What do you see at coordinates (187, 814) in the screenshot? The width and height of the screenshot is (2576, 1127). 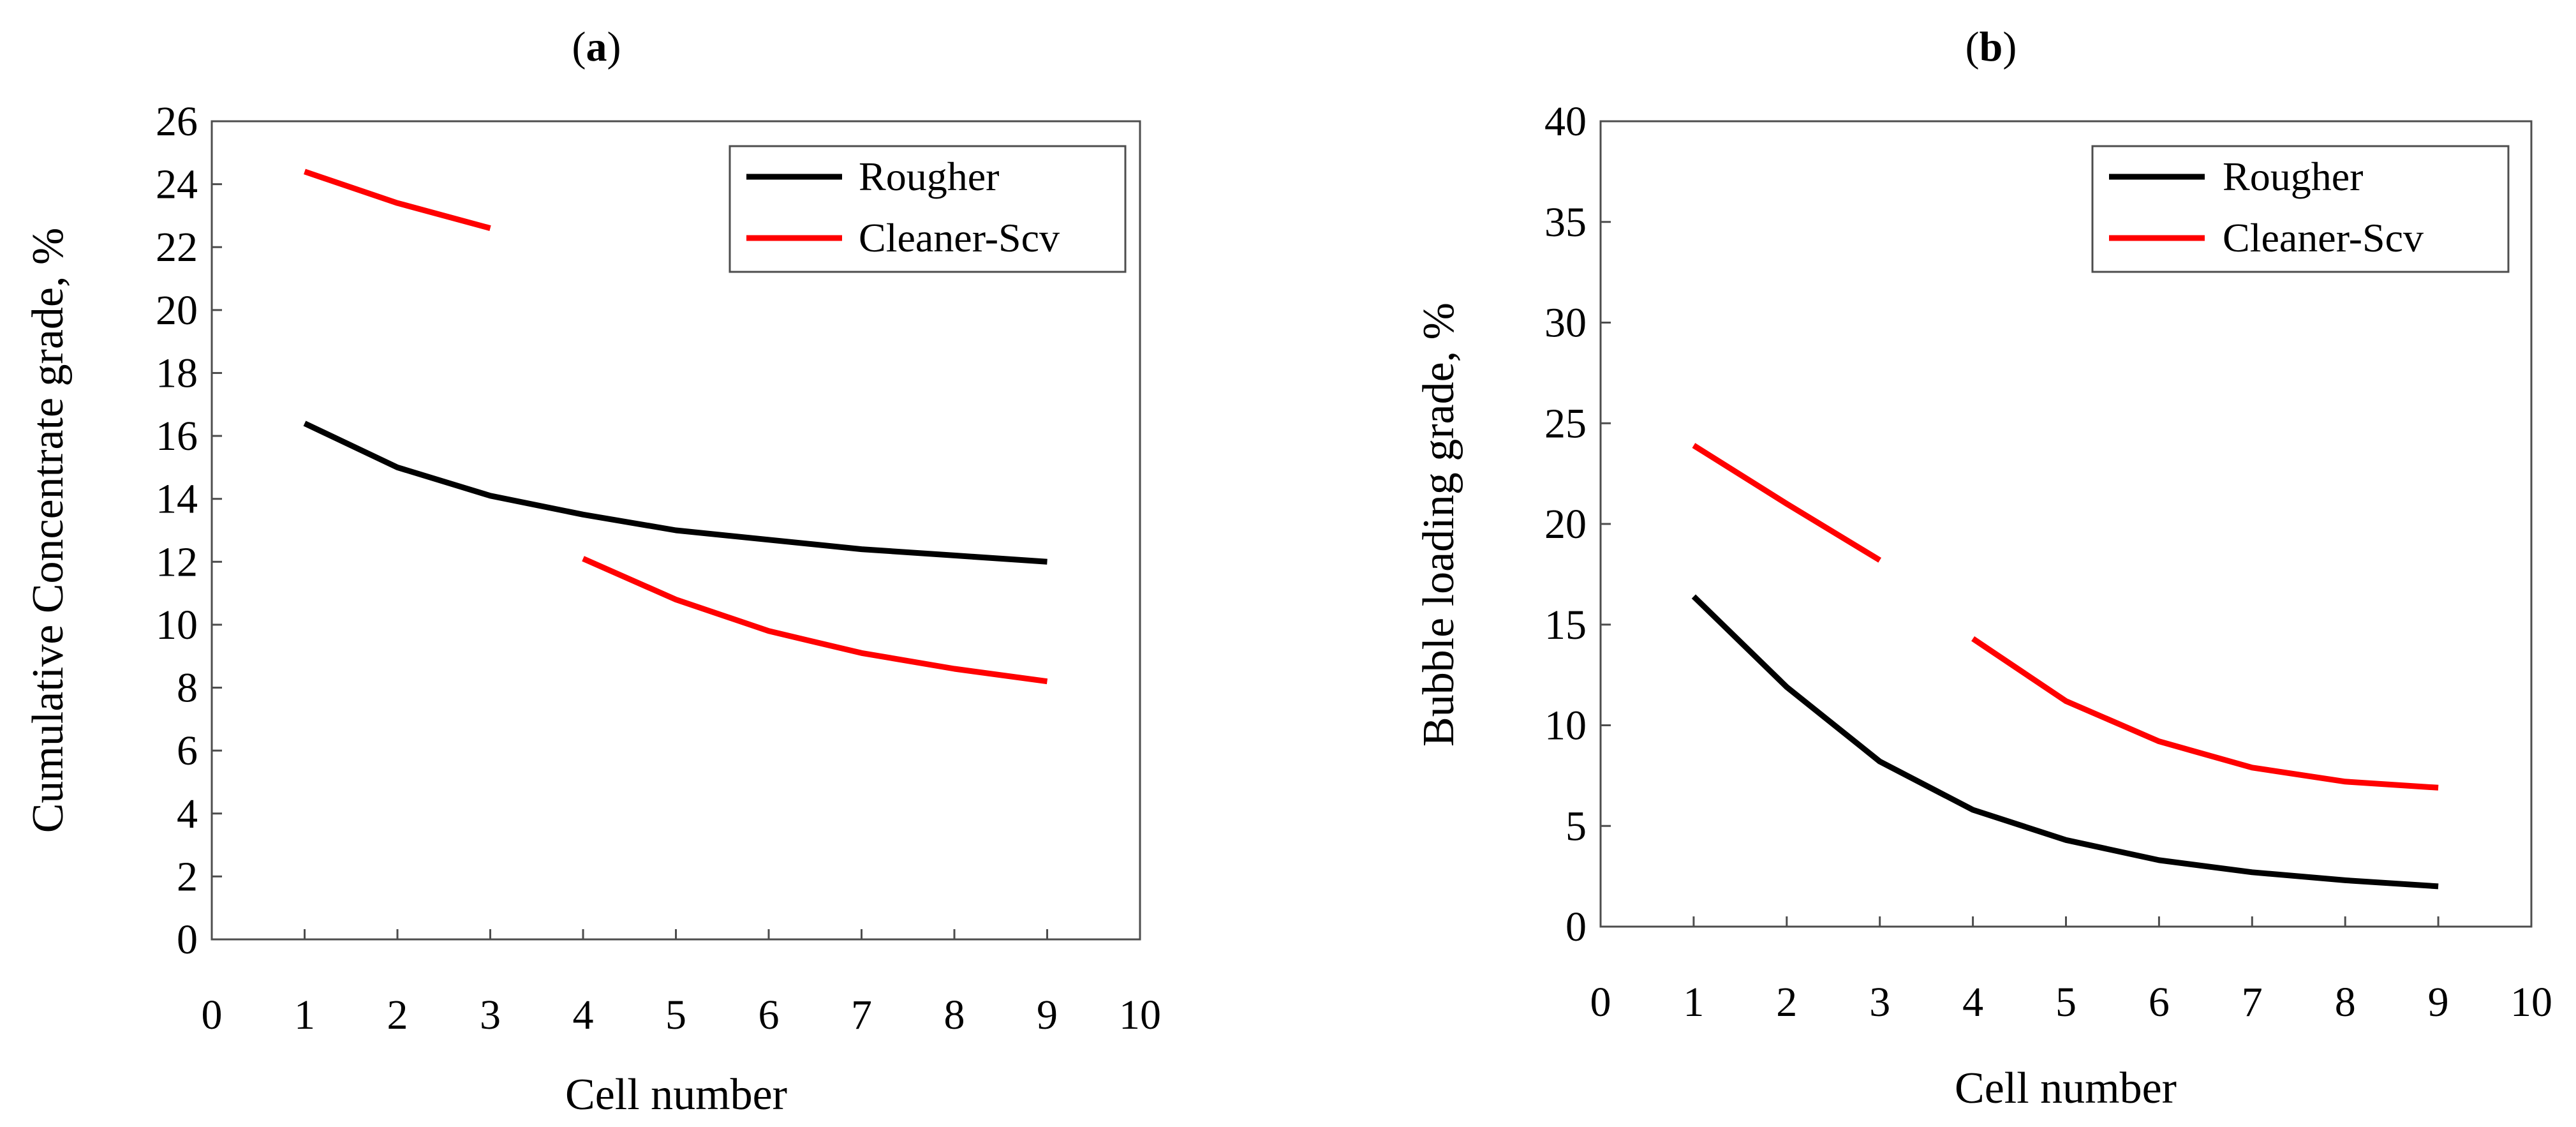 I see `y-tick-label: 4` at bounding box center [187, 814].